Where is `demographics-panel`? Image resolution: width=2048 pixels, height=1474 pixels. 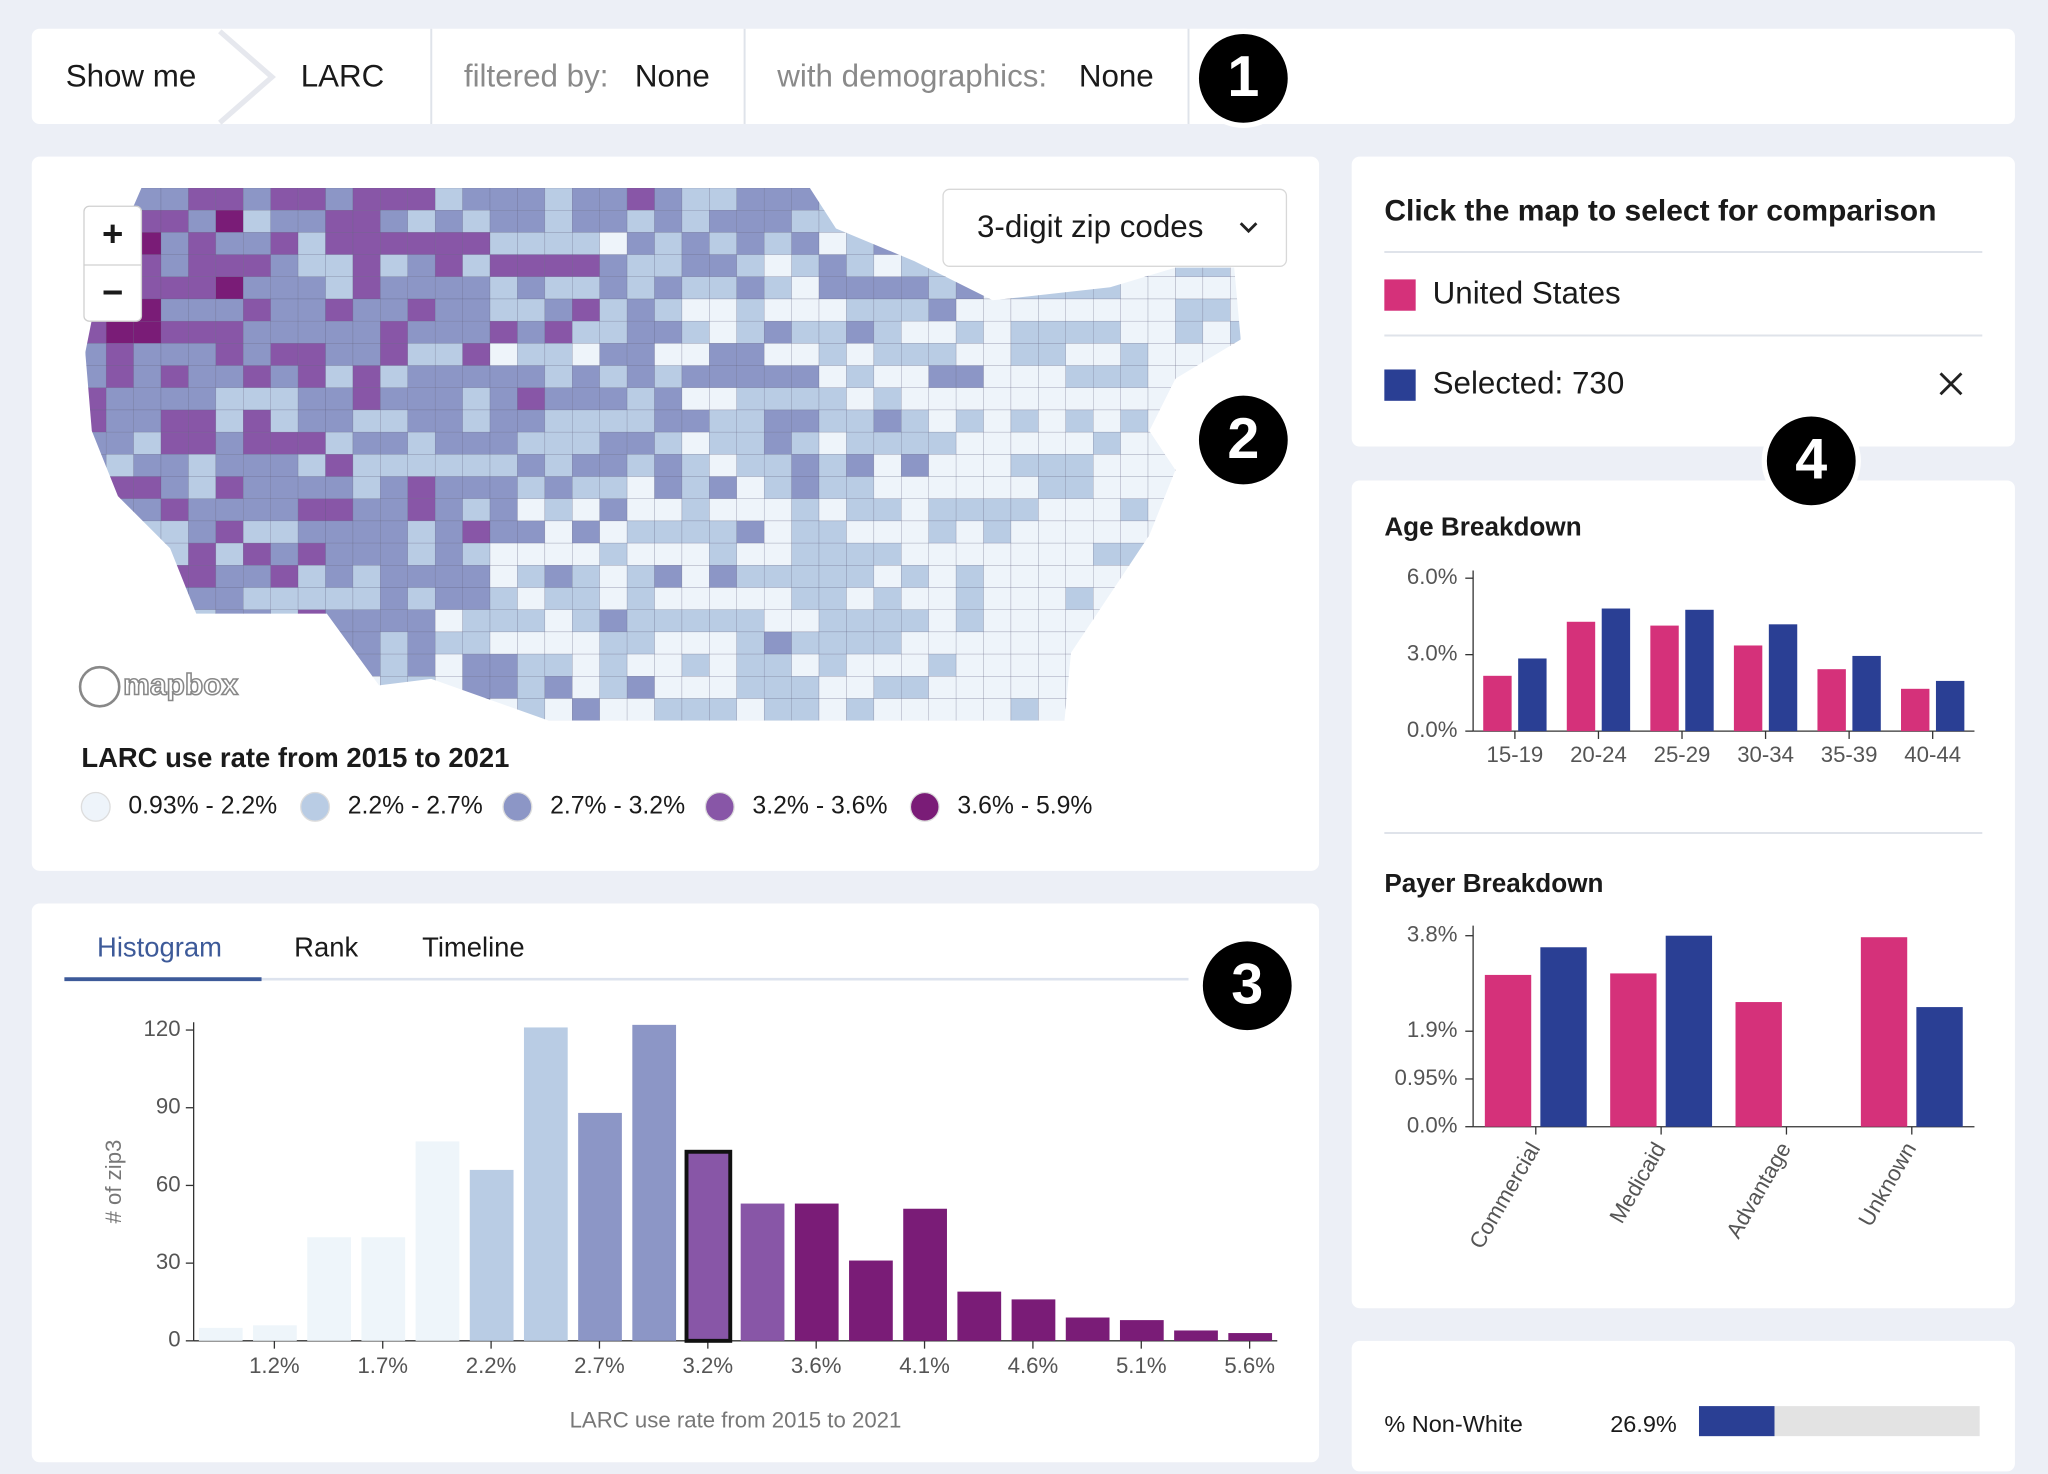 demographics-panel is located at coordinates (1683, 1406).